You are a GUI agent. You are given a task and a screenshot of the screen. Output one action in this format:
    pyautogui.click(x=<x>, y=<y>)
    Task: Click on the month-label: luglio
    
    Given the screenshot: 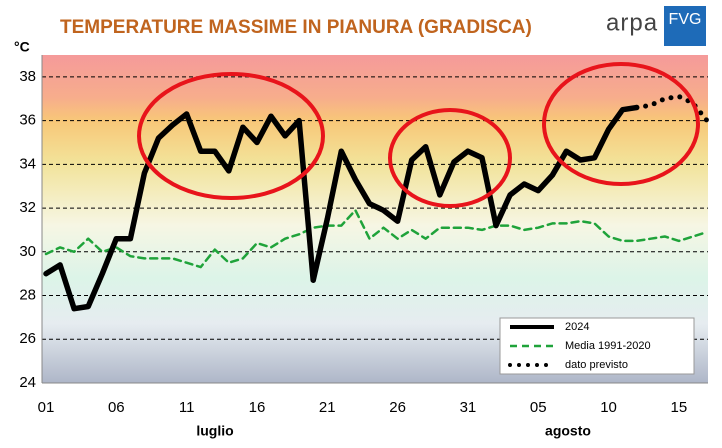 What is the action you would take?
    pyautogui.click(x=214, y=431)
    